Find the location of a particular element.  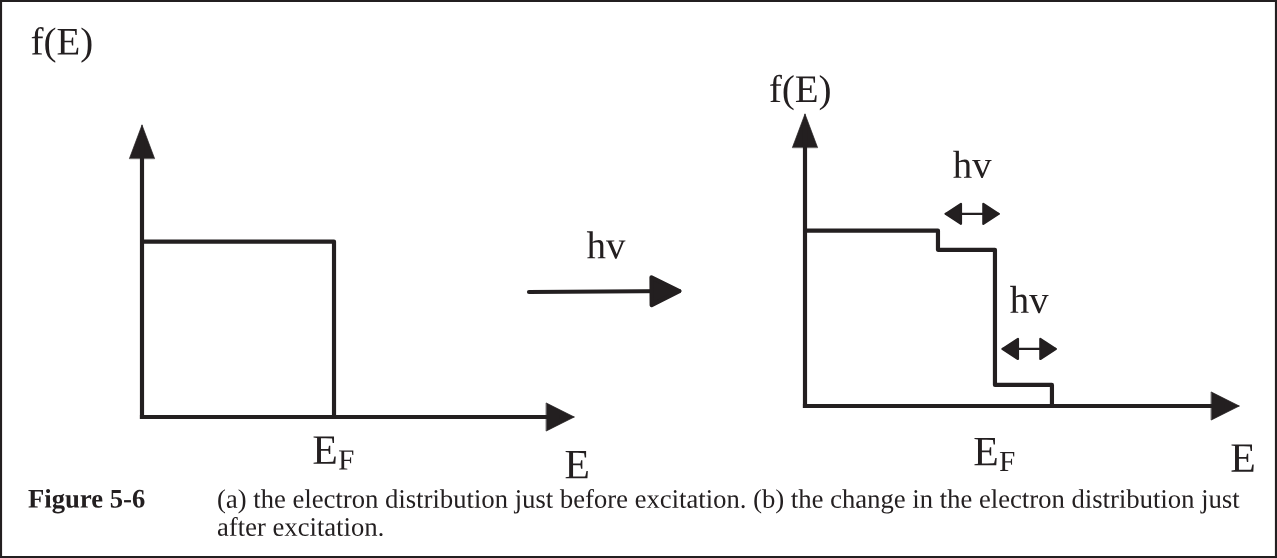

text: (a) the electron distribution just before excitation. (b) the change in the electron distribution just after excitation. is located at coordinates (728, 513).